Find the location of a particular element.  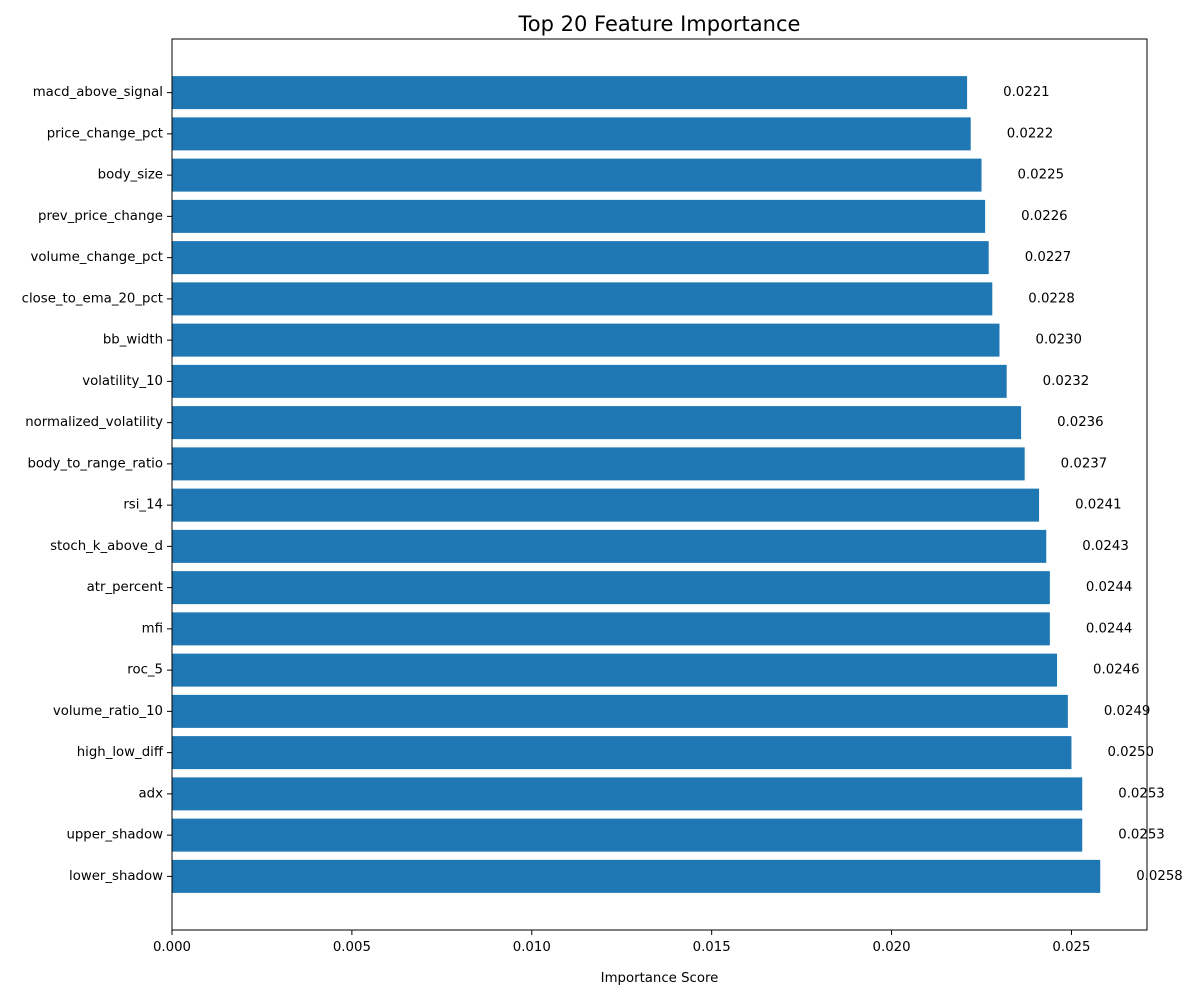

bar-adx is located at coordinates (627, 794).